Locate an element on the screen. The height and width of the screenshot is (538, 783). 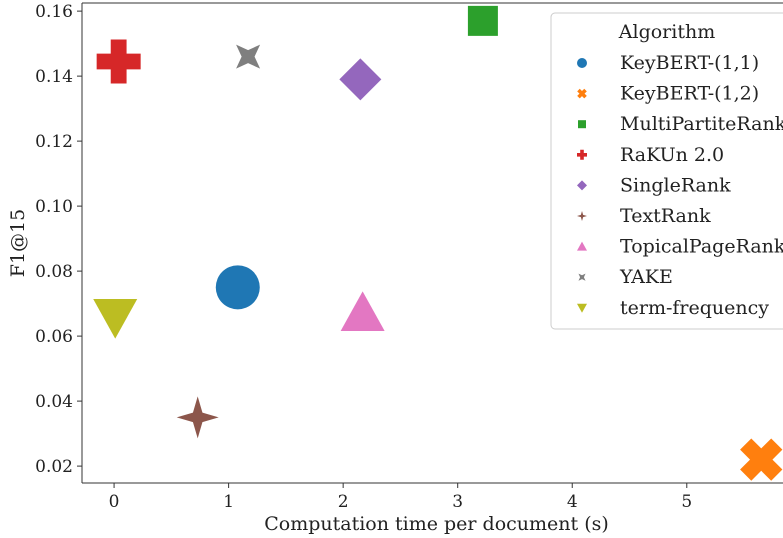
y-tick-label: 0.08 is located at coordinates (54, 272).